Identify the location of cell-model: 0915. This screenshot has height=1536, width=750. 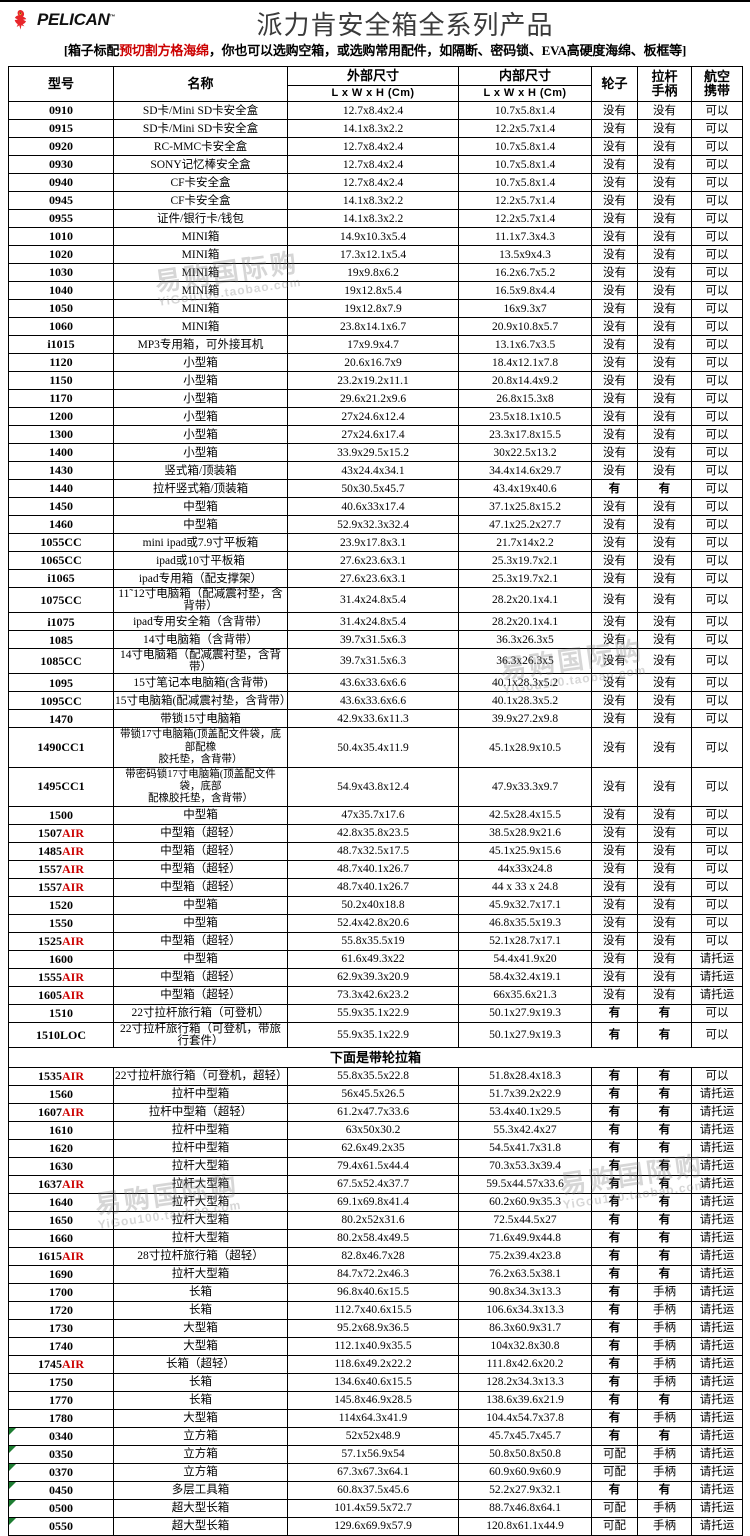
(61, 129).